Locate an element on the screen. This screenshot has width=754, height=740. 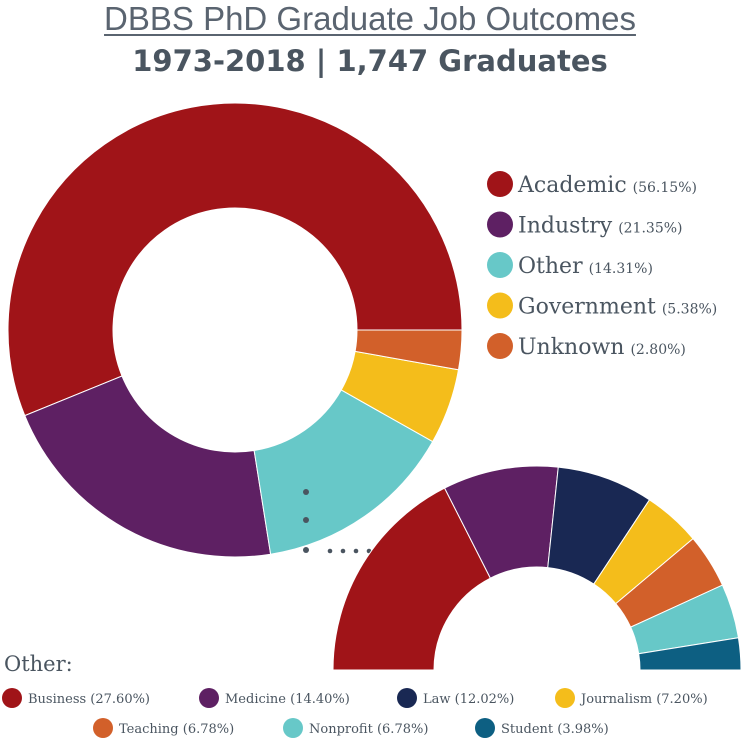
sub-legend-label-medicine: Medicine (14.40%) is located at coordinates (287, 699).